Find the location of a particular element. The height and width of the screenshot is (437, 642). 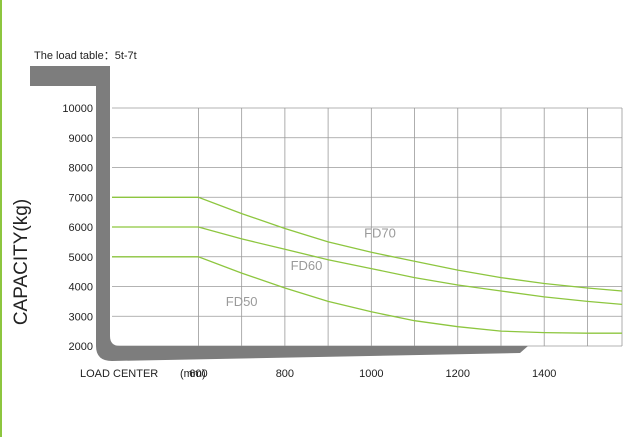

y-tick-label: 4000 is located at coordinates (81, 288).